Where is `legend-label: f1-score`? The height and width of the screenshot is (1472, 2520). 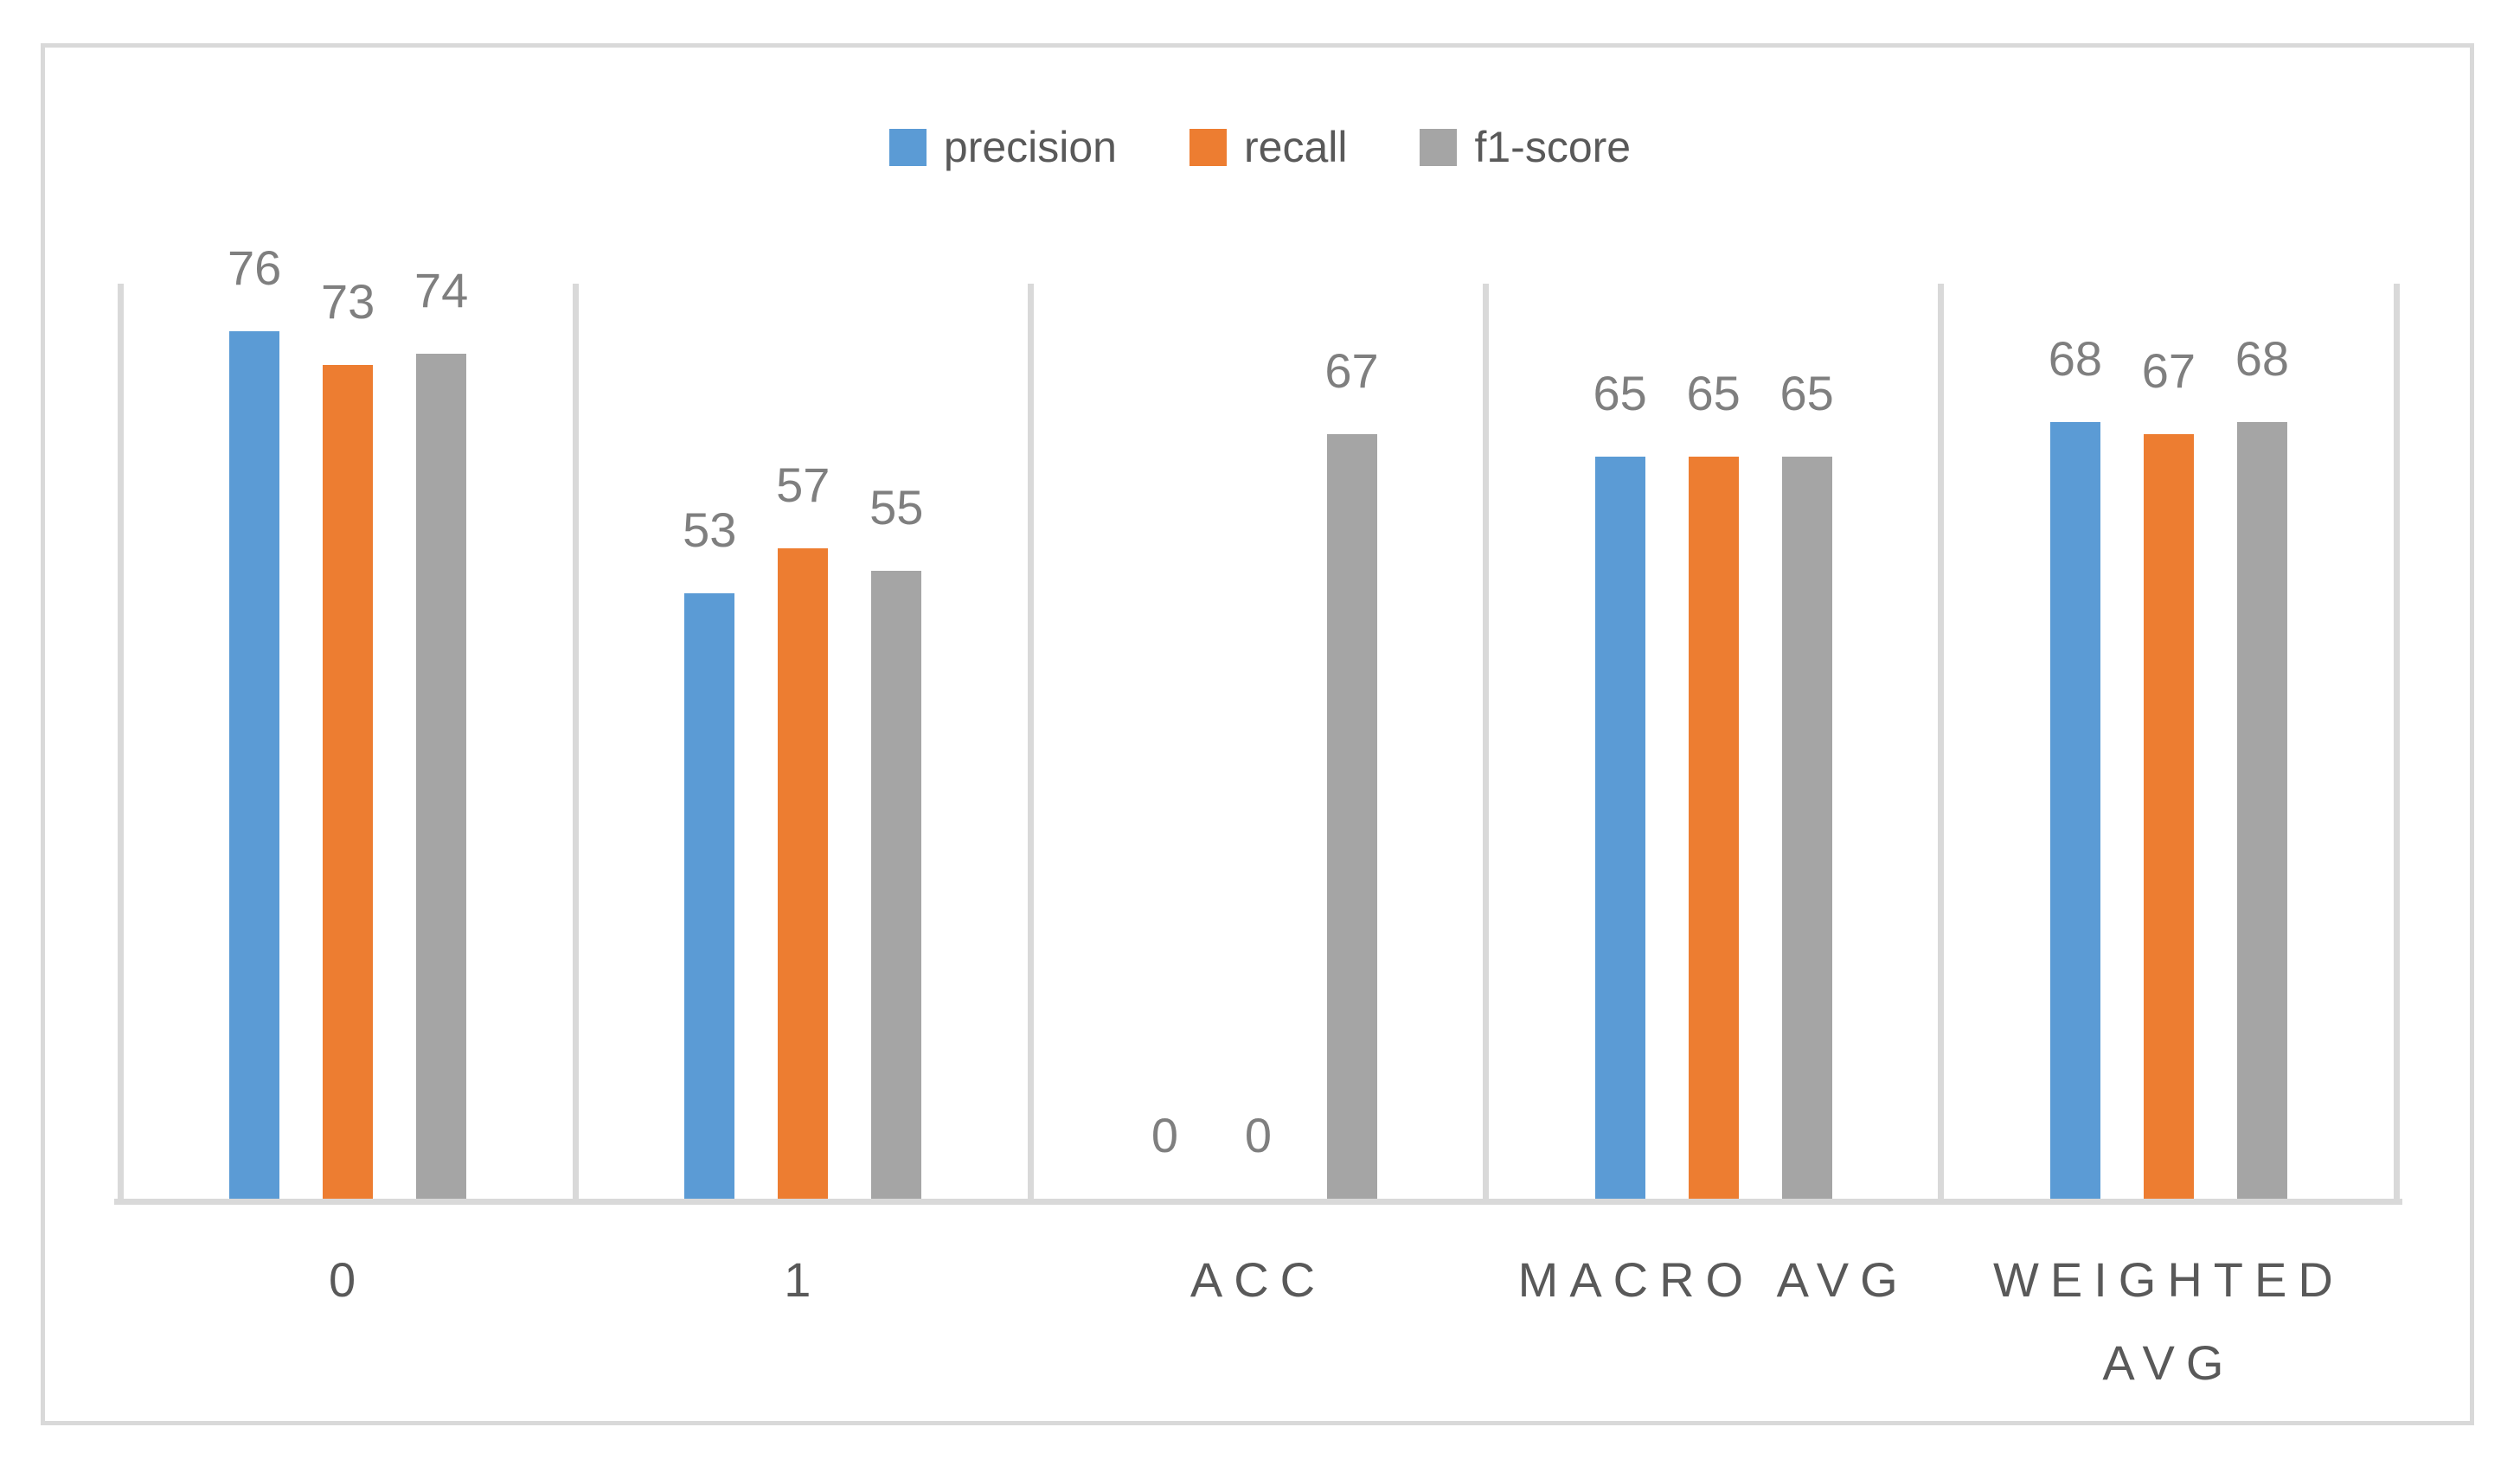
legend-label: f1-score is located at coordinates (1553, 147).